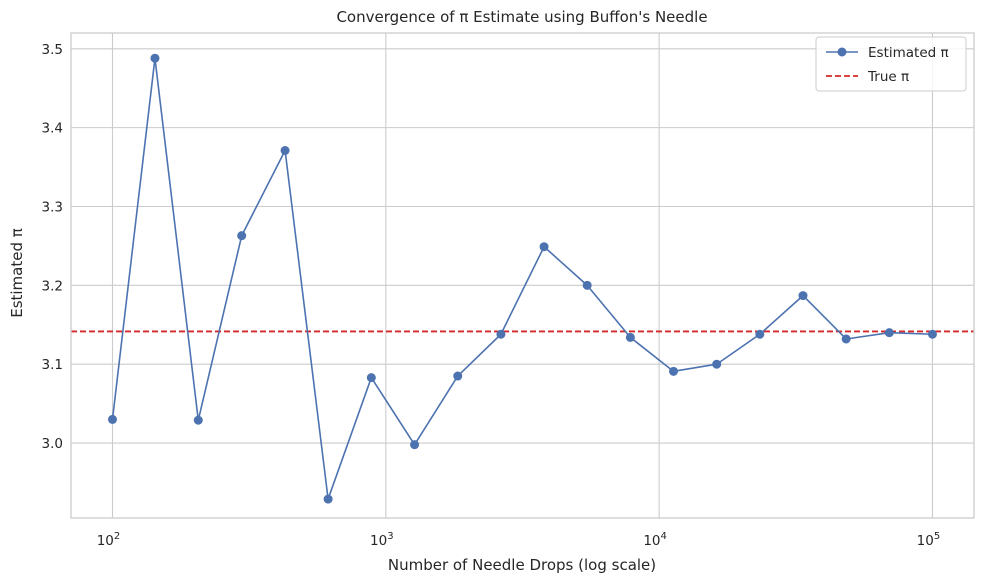  Describe the element at coordinates (52, 207) in the screenshot. I see `y-tick-label: 3.3` at that location.